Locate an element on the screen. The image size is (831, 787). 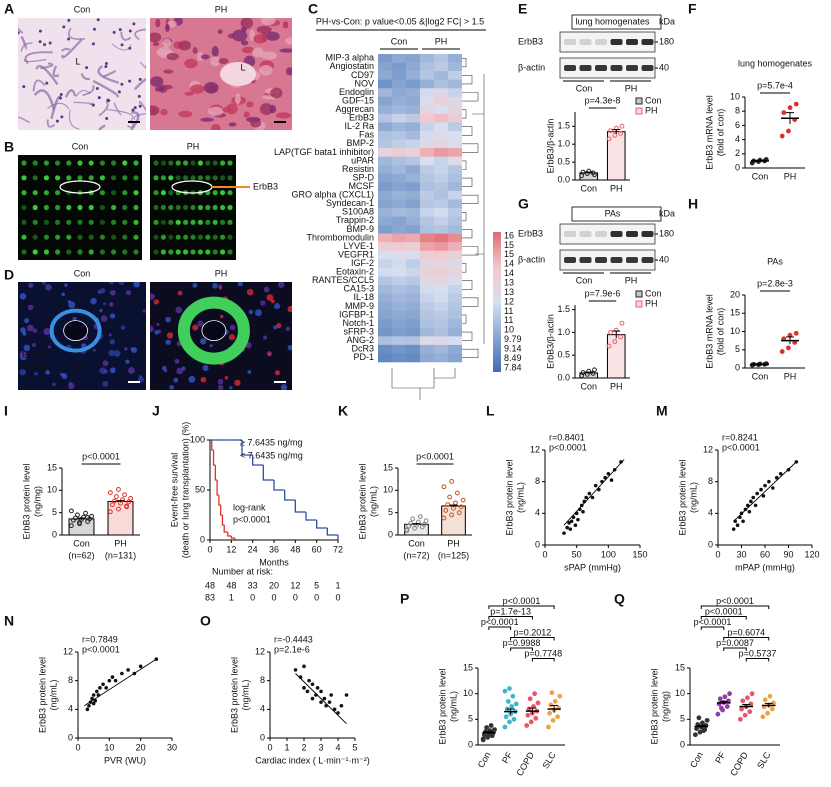
row-label: ANG-2 is located at coordinates (360, 340).